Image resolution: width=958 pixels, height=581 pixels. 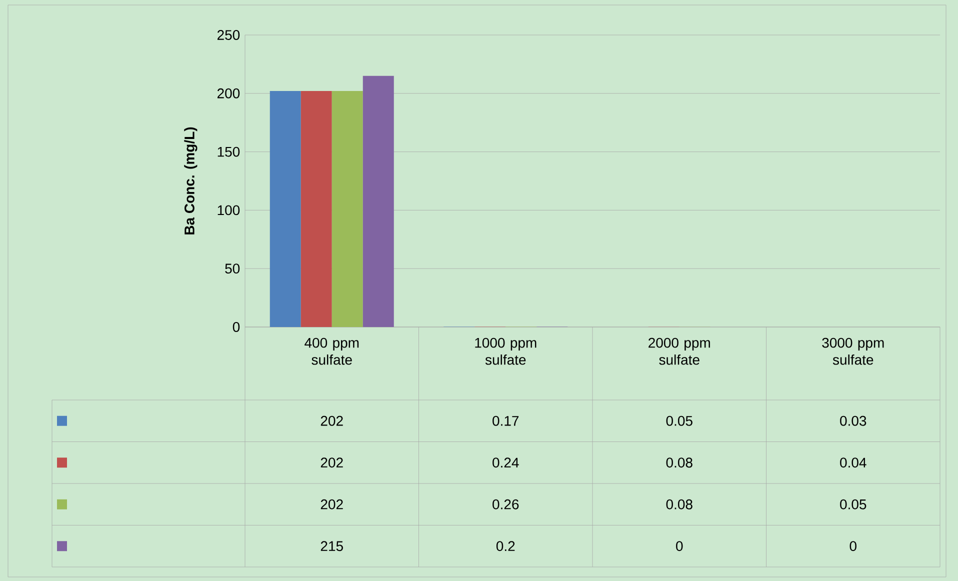 What do you see at coordinates (505, 351) in the screenshot?
I see `x-tick-label: 1000 ppm sulfate` at bounding box center [505, 351].